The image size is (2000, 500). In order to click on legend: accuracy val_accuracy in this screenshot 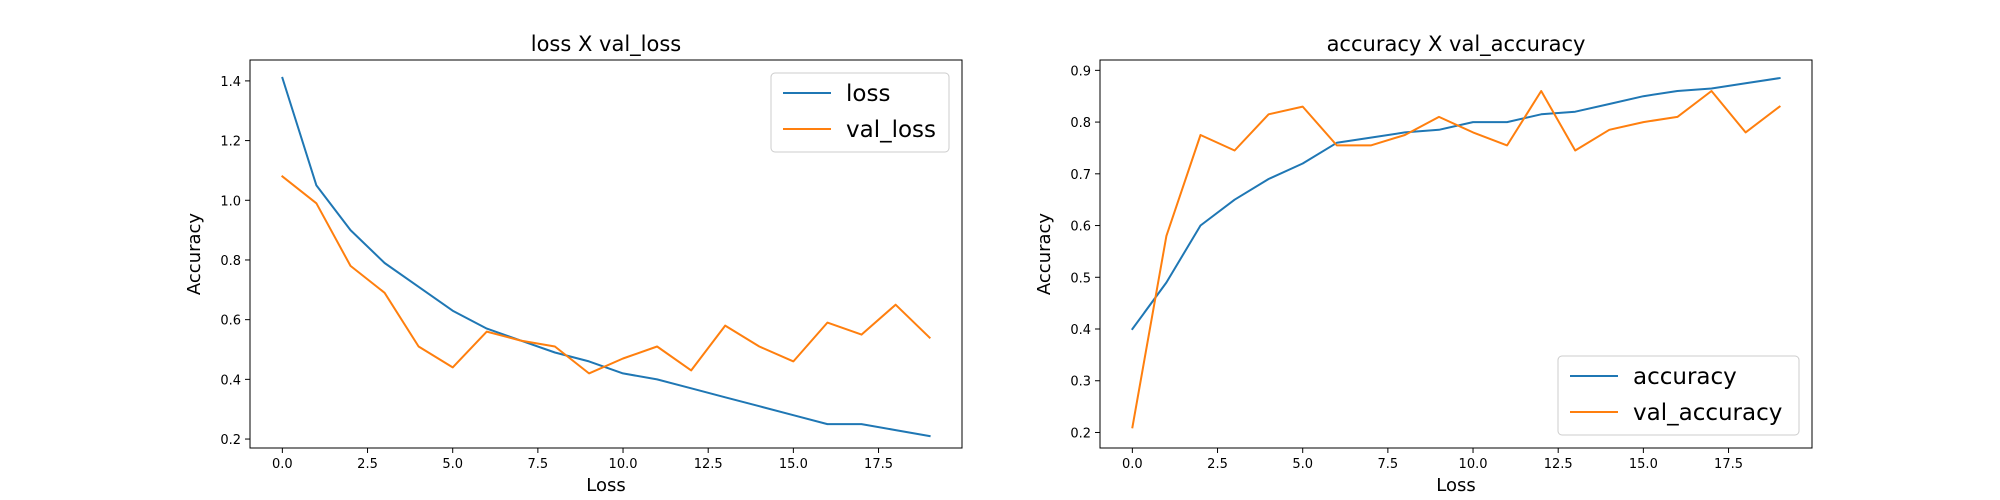, I will do `click(1678, 395)`.